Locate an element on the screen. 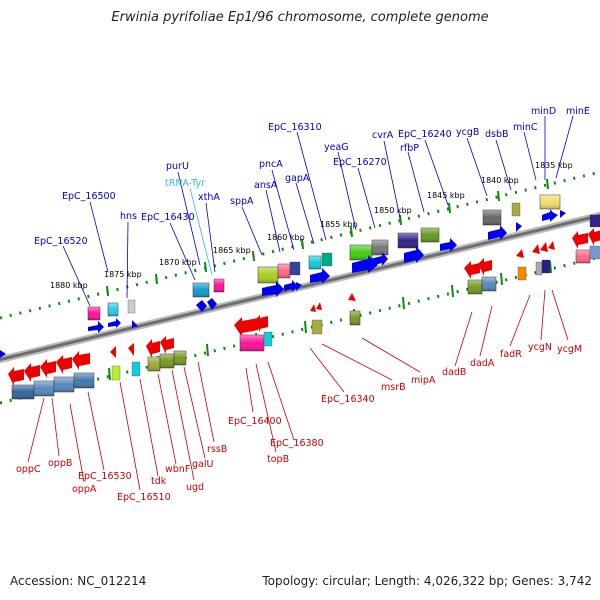 The height and width of the screenshot is (600, 600). gene-label: EpC_16430 is located at coordinates (168, 217).